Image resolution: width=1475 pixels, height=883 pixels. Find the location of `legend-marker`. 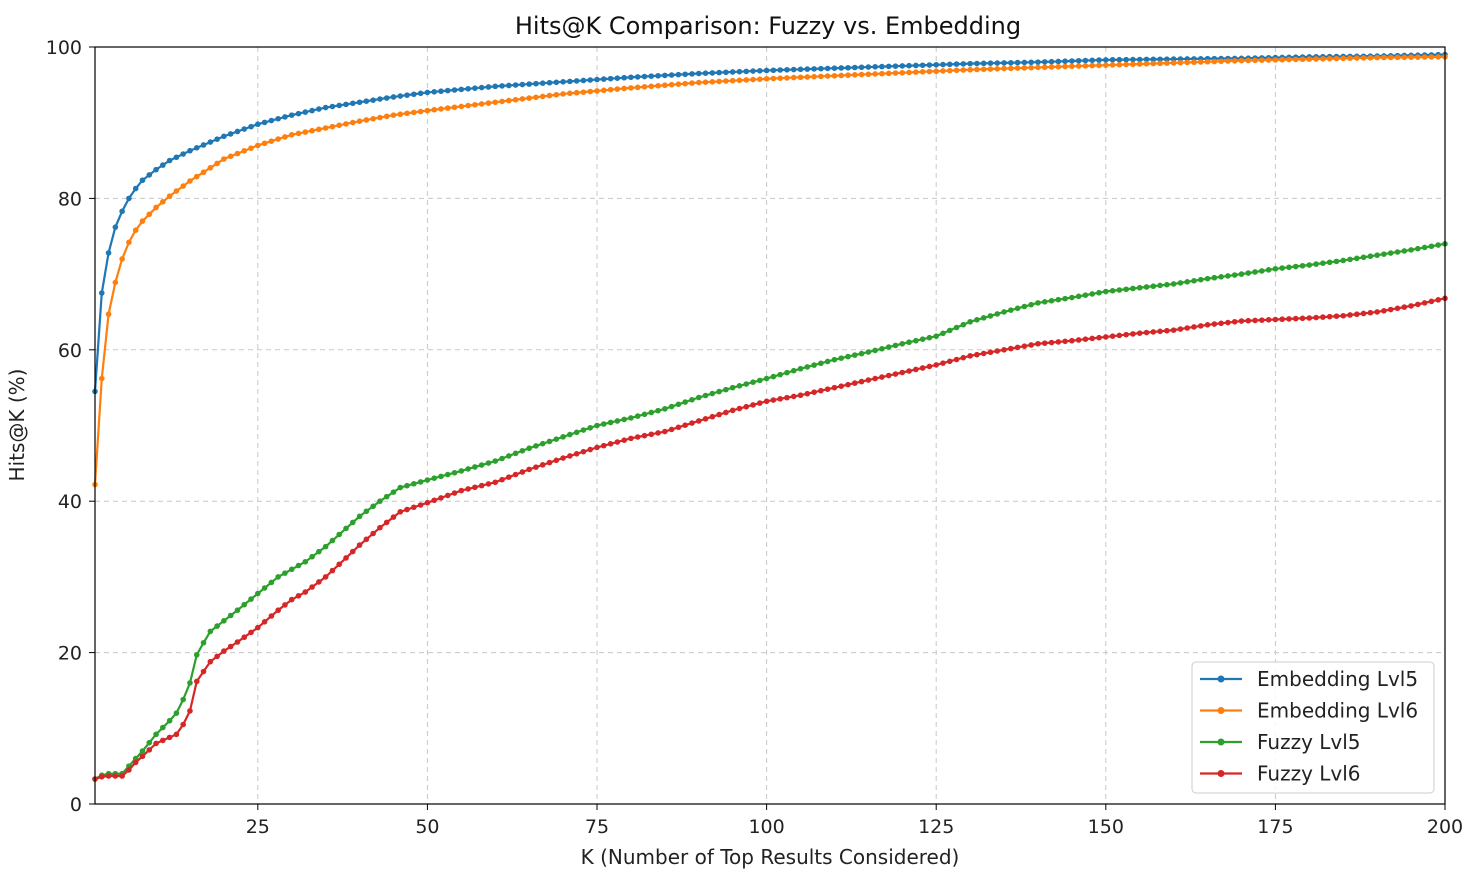

legend-marker is located at coordinates (1221, 679).